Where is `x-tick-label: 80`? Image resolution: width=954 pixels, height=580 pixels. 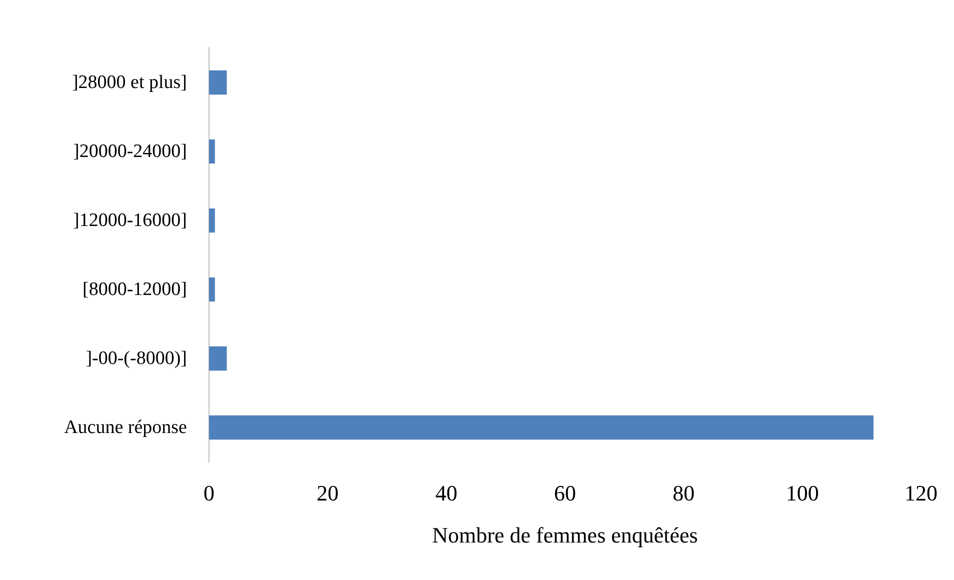
x-tick-label: 80 is located at coordinates (683, 493).